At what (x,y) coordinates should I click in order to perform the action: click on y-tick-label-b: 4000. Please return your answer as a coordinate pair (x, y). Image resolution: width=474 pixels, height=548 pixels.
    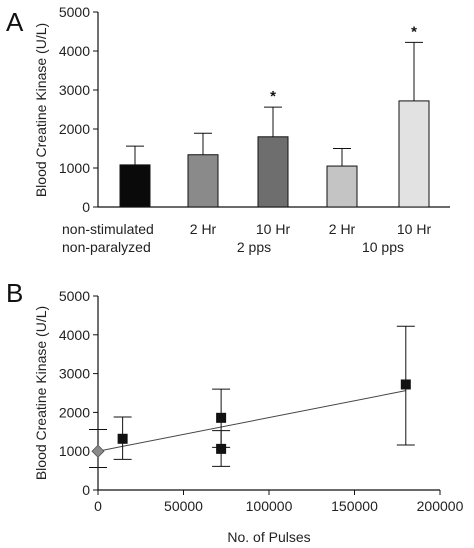
    Looking at the image, I should click on (74, 335).